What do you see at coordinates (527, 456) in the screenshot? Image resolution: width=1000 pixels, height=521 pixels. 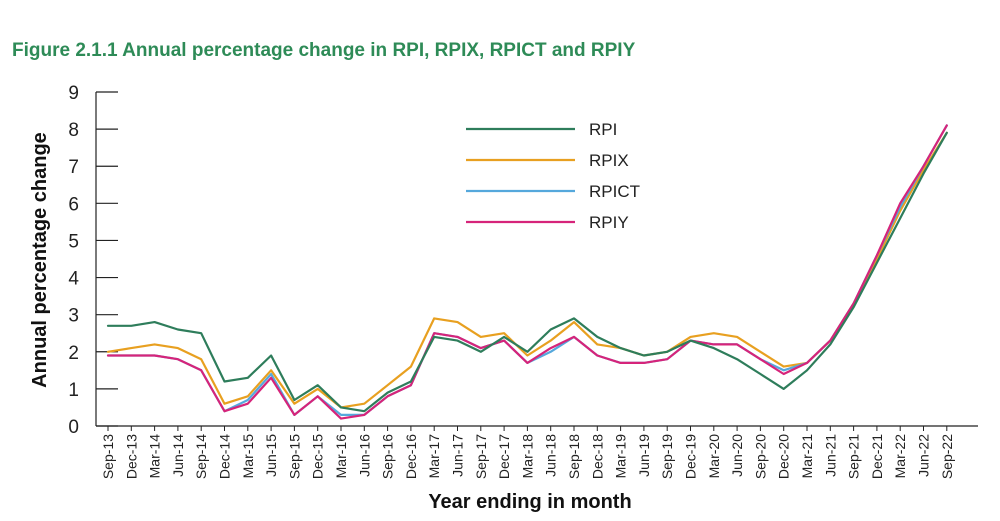 I see `x-tick-label: Mar-18` at bounding box center [527, 456].